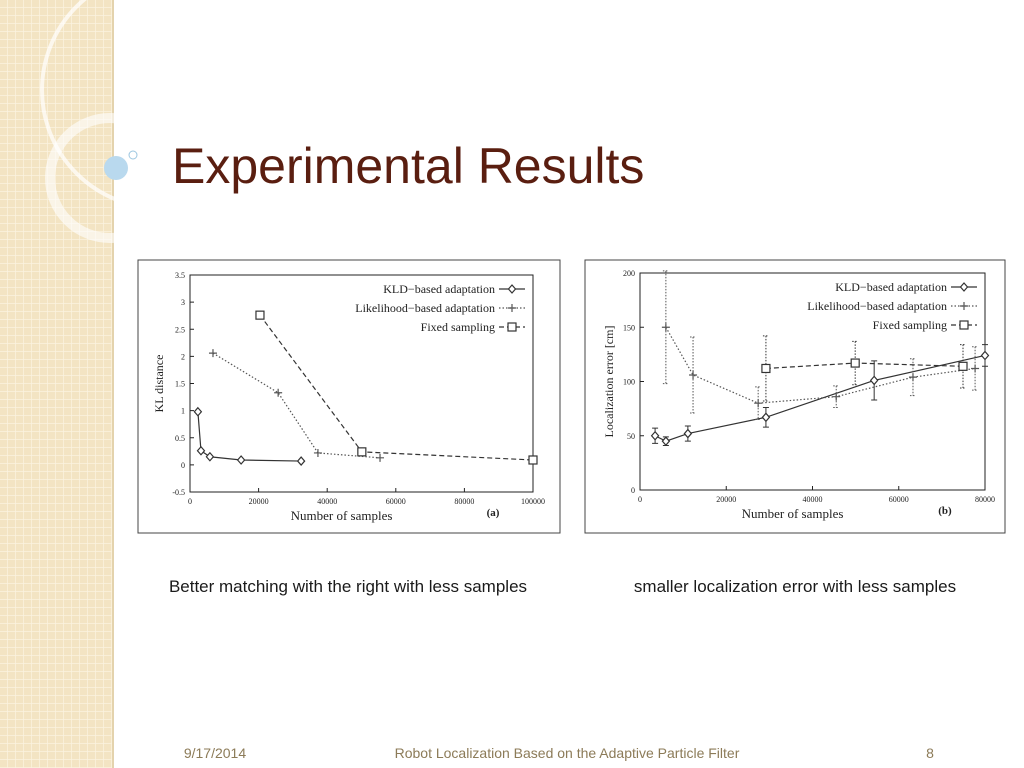  Describe the element at coordinates (180, 329) in the screenshot. I see `y-tick-label: 2.5` at that location.